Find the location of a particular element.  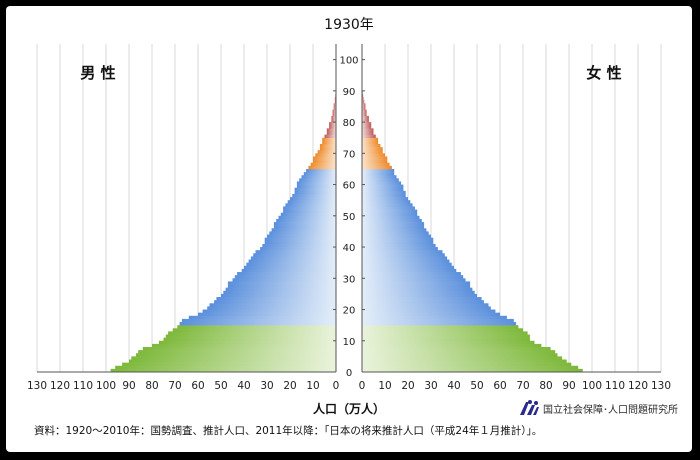

y-tick-label: 10 is located at coordinates (349, 342).